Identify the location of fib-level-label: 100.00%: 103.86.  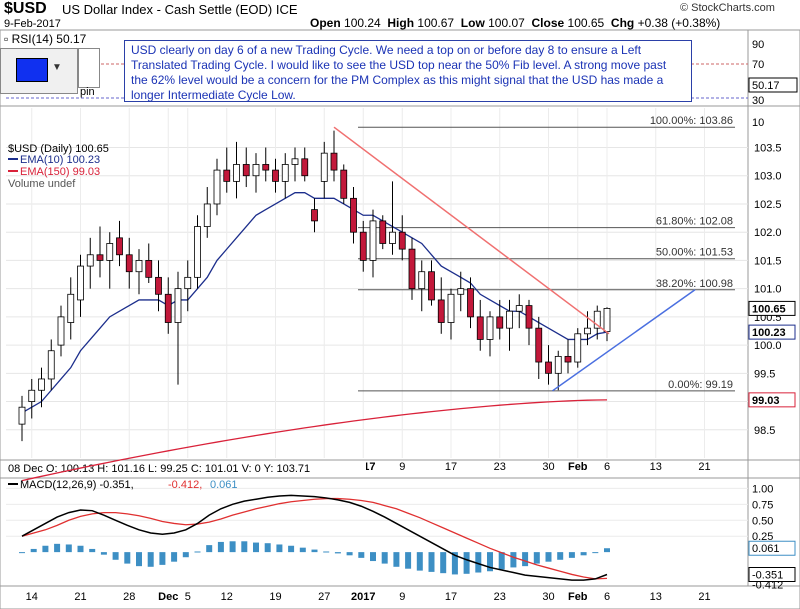
(691, 121).